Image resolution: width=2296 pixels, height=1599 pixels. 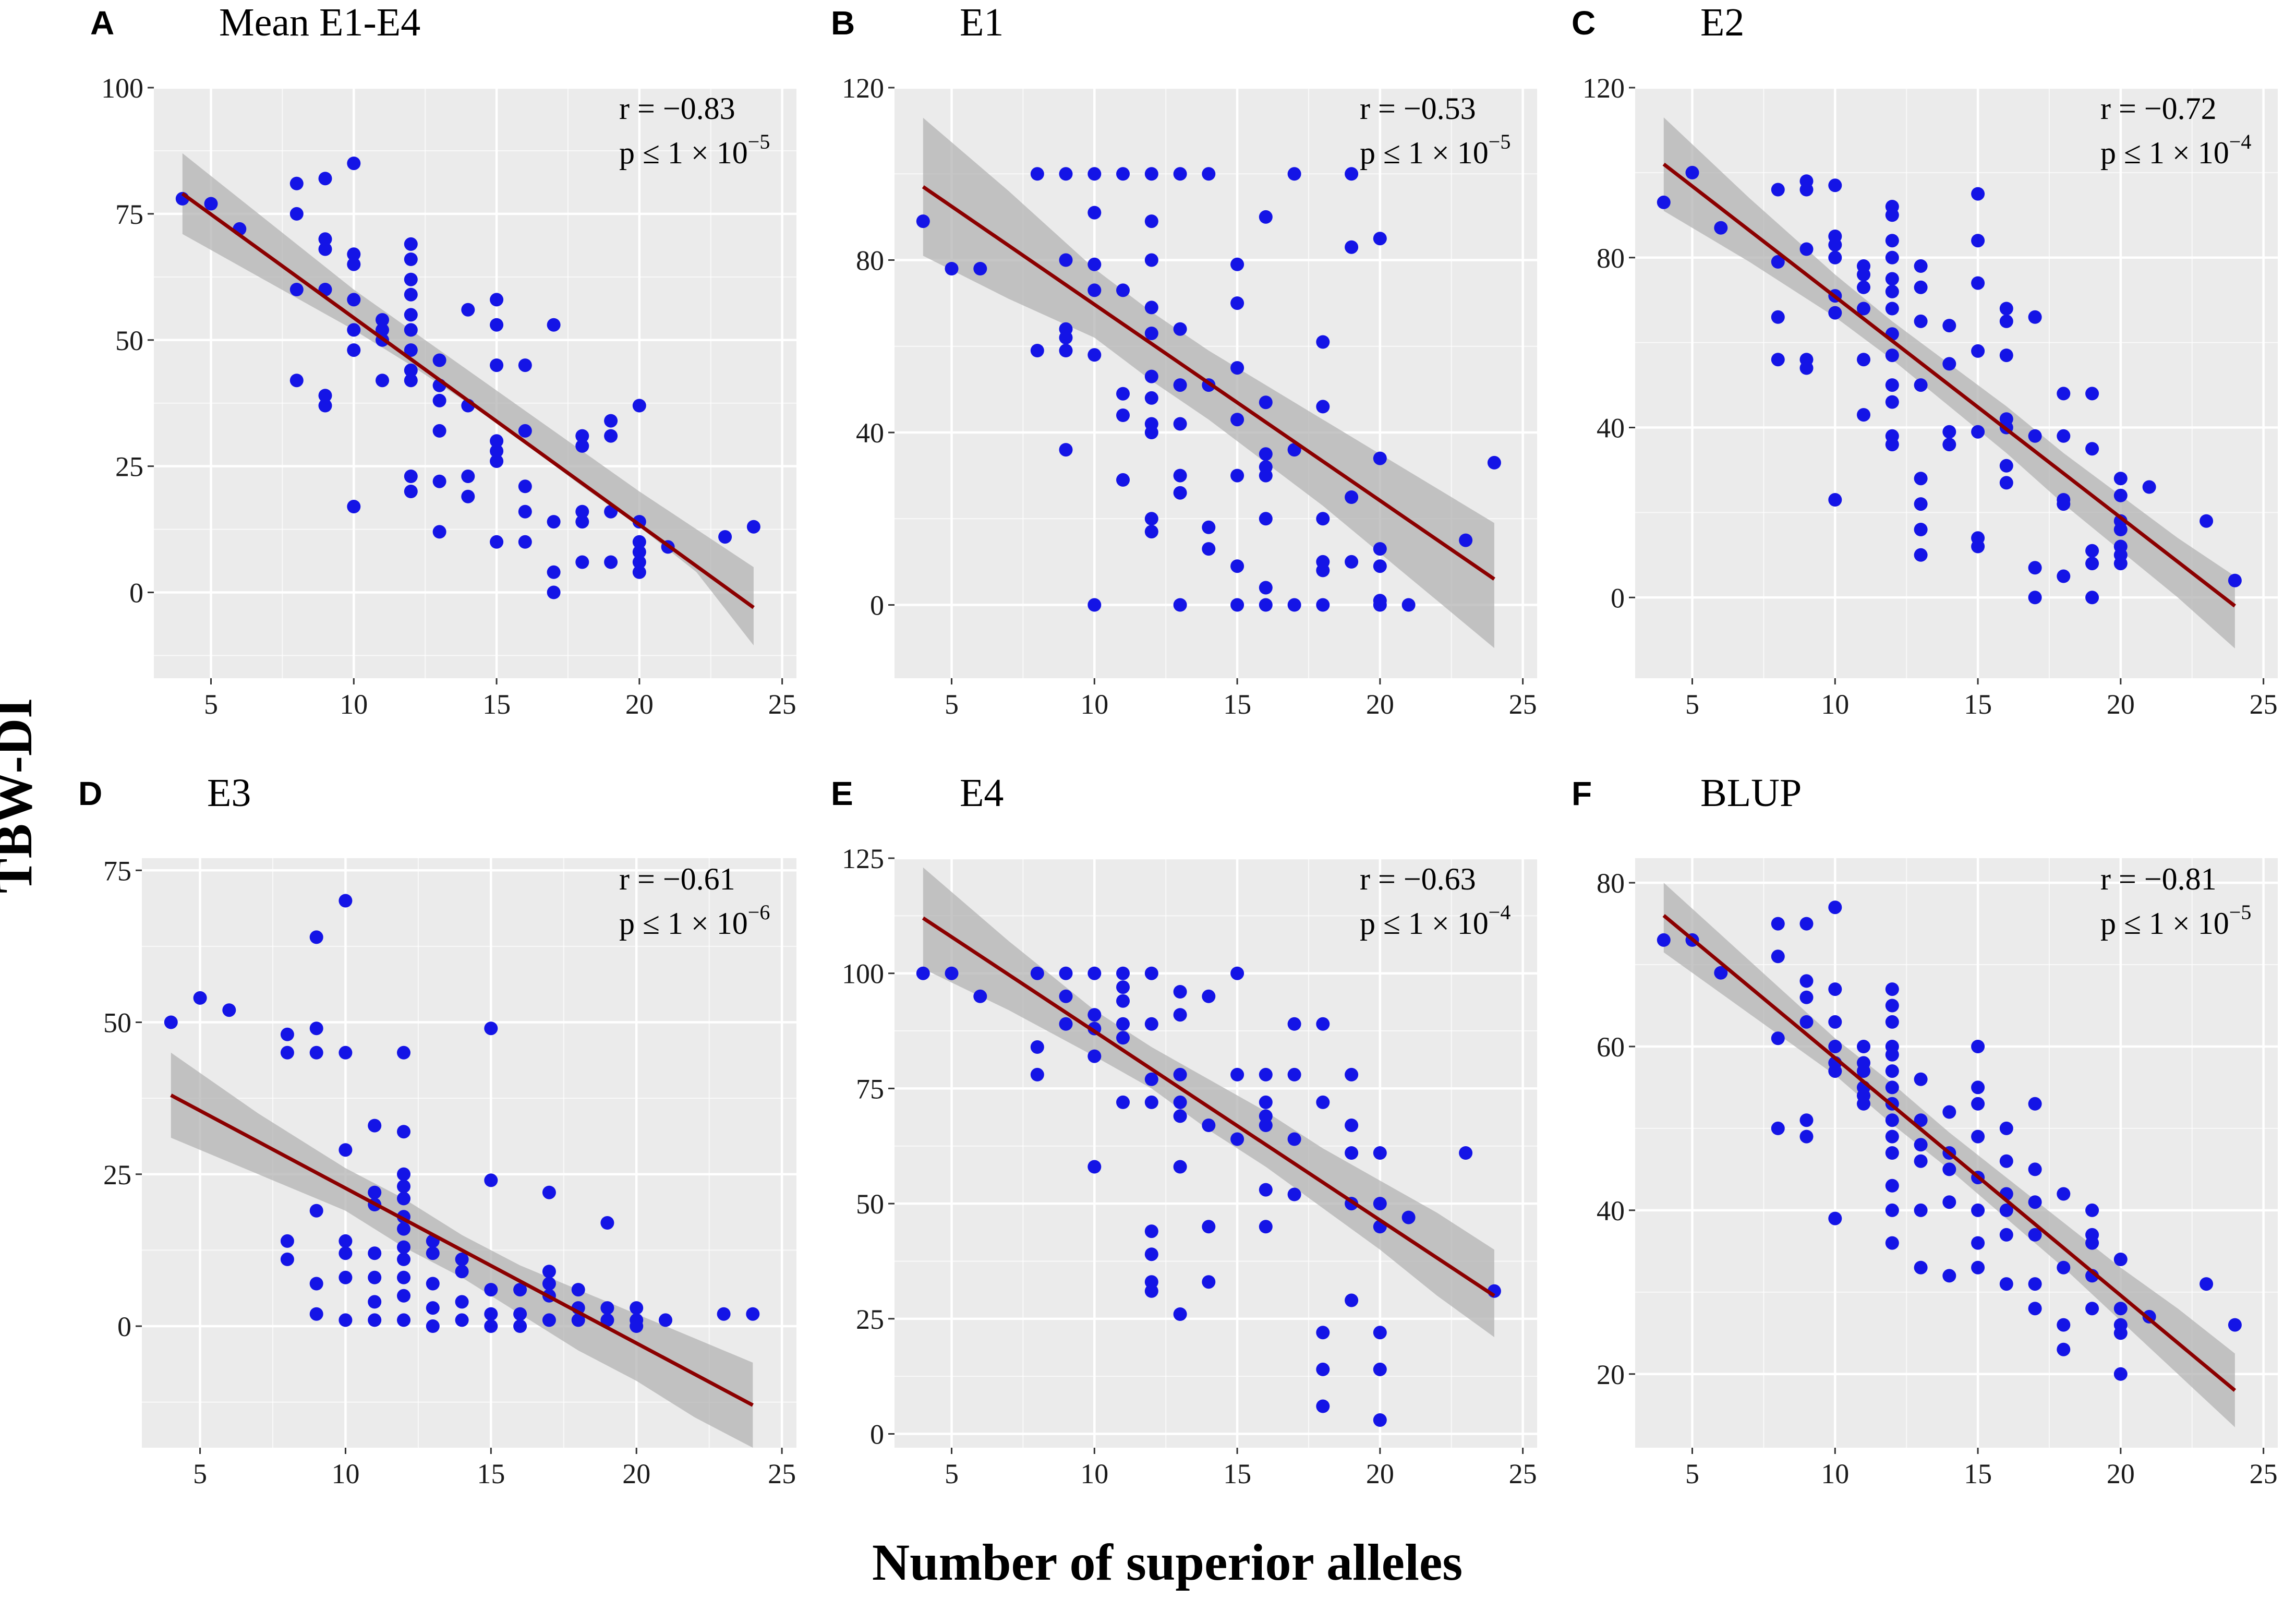 I want to click on y-tick-label: 25, so click(x=129, y=467).